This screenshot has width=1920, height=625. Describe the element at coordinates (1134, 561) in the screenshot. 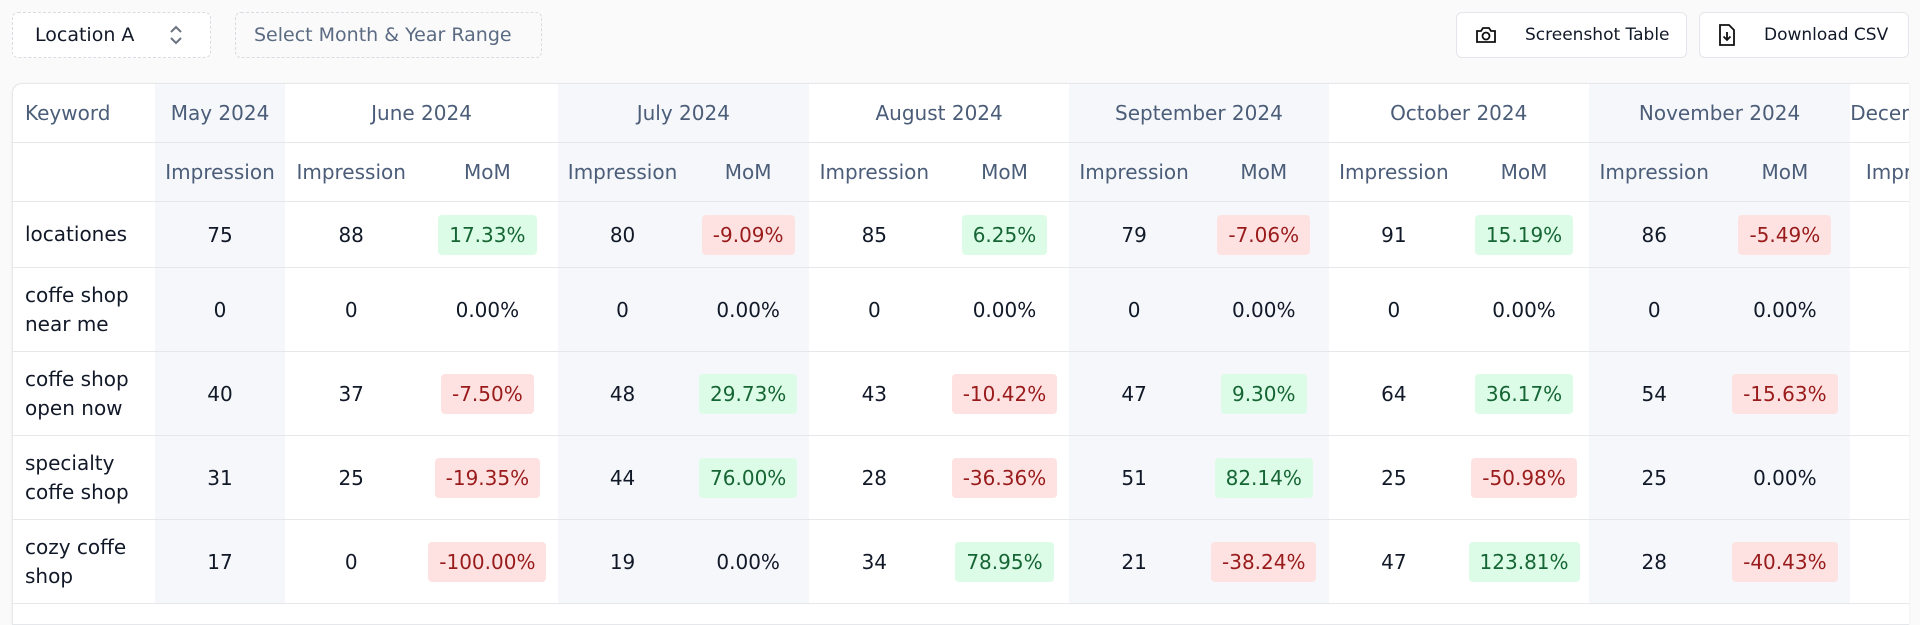

I see `impression-cell: 21` at that location.